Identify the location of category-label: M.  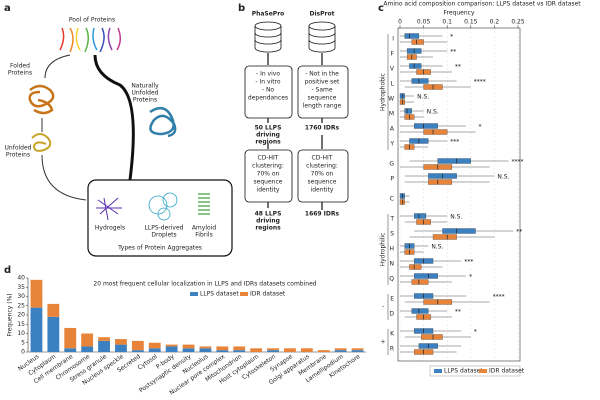
(391, 114).